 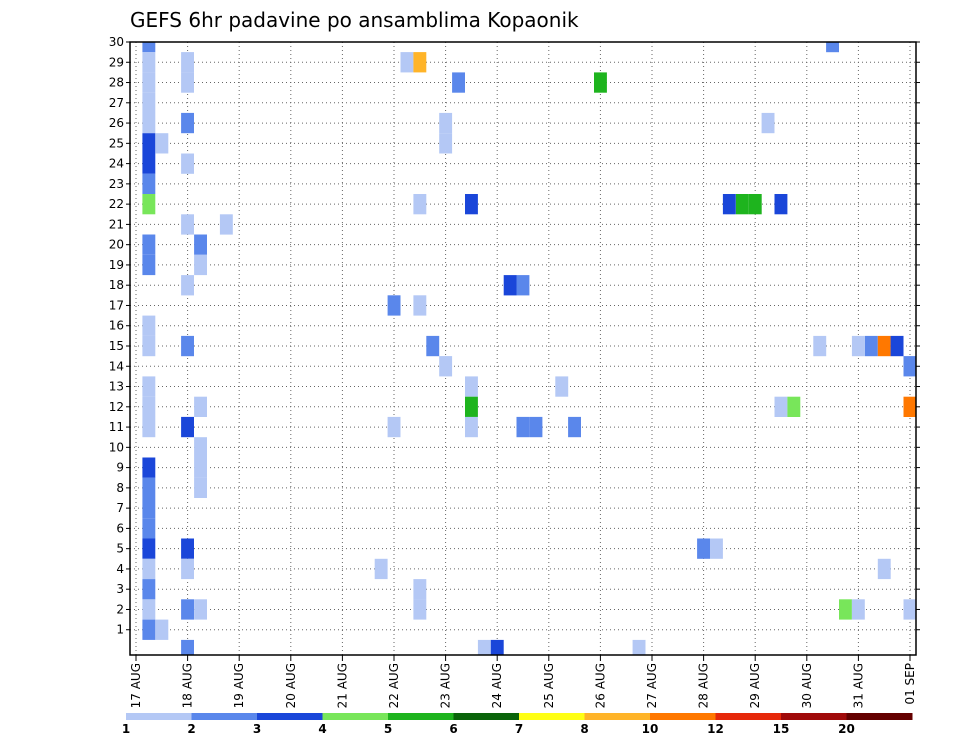 What do you see at coordinates (116, 326) in the screenshot?
I see `y-tick-label: 16` at bounding box center [116, 326].